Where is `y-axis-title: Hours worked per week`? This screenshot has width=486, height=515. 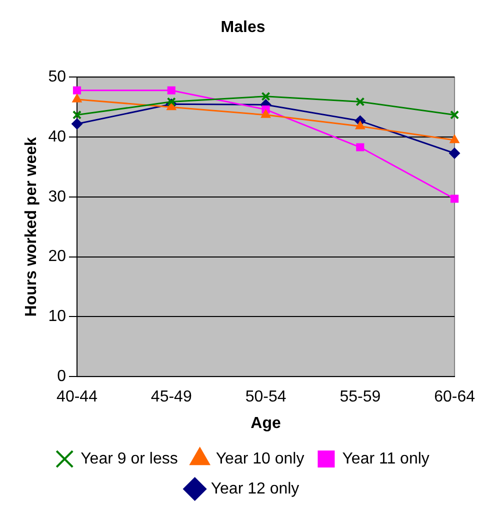 y-axis-title: Hours worked per week is located at coordinates (31, 226).